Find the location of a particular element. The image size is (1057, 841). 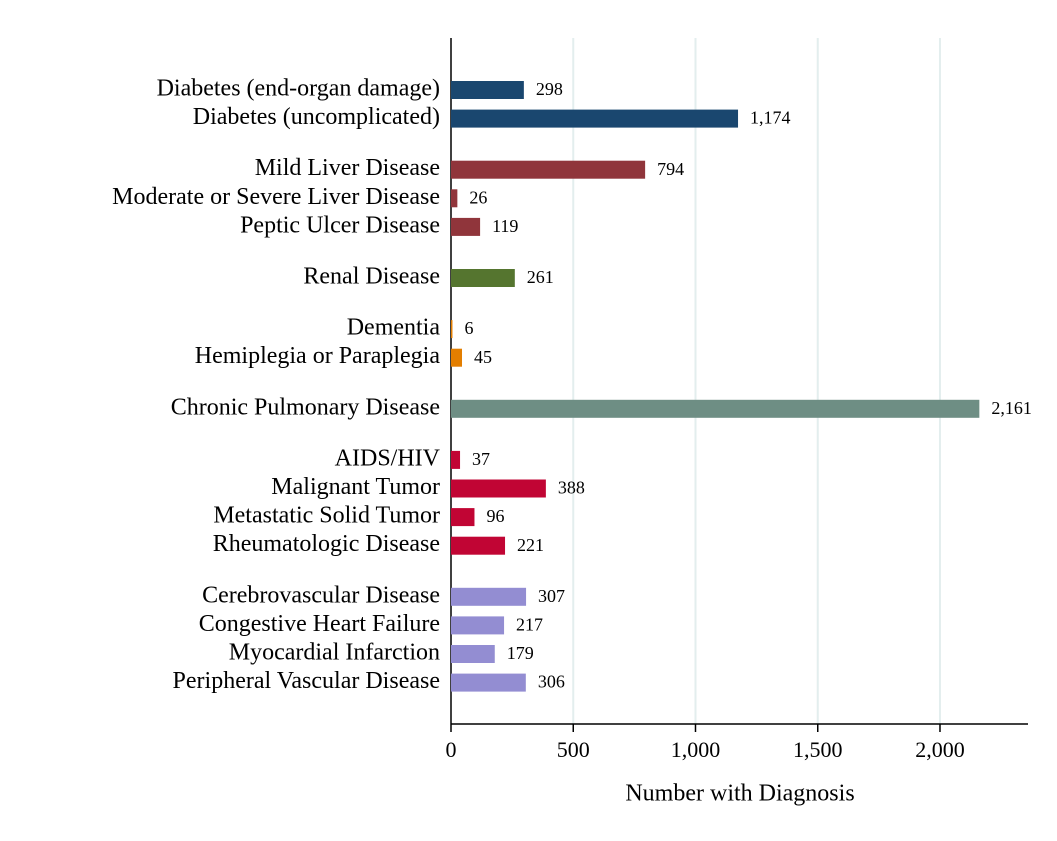

value-label: 1,174 is located at coordinates (770, 118).